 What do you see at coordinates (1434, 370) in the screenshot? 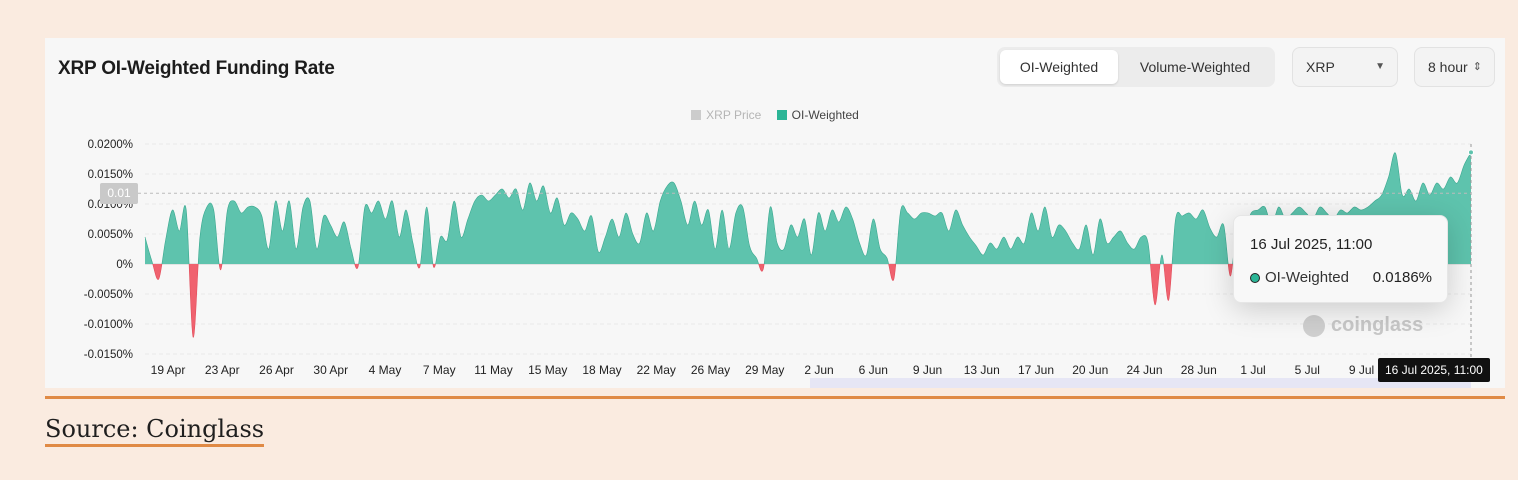
I see `crosshair-x-label: 16 Jul 2025, 11:00` at bounding box center [1434, 370].